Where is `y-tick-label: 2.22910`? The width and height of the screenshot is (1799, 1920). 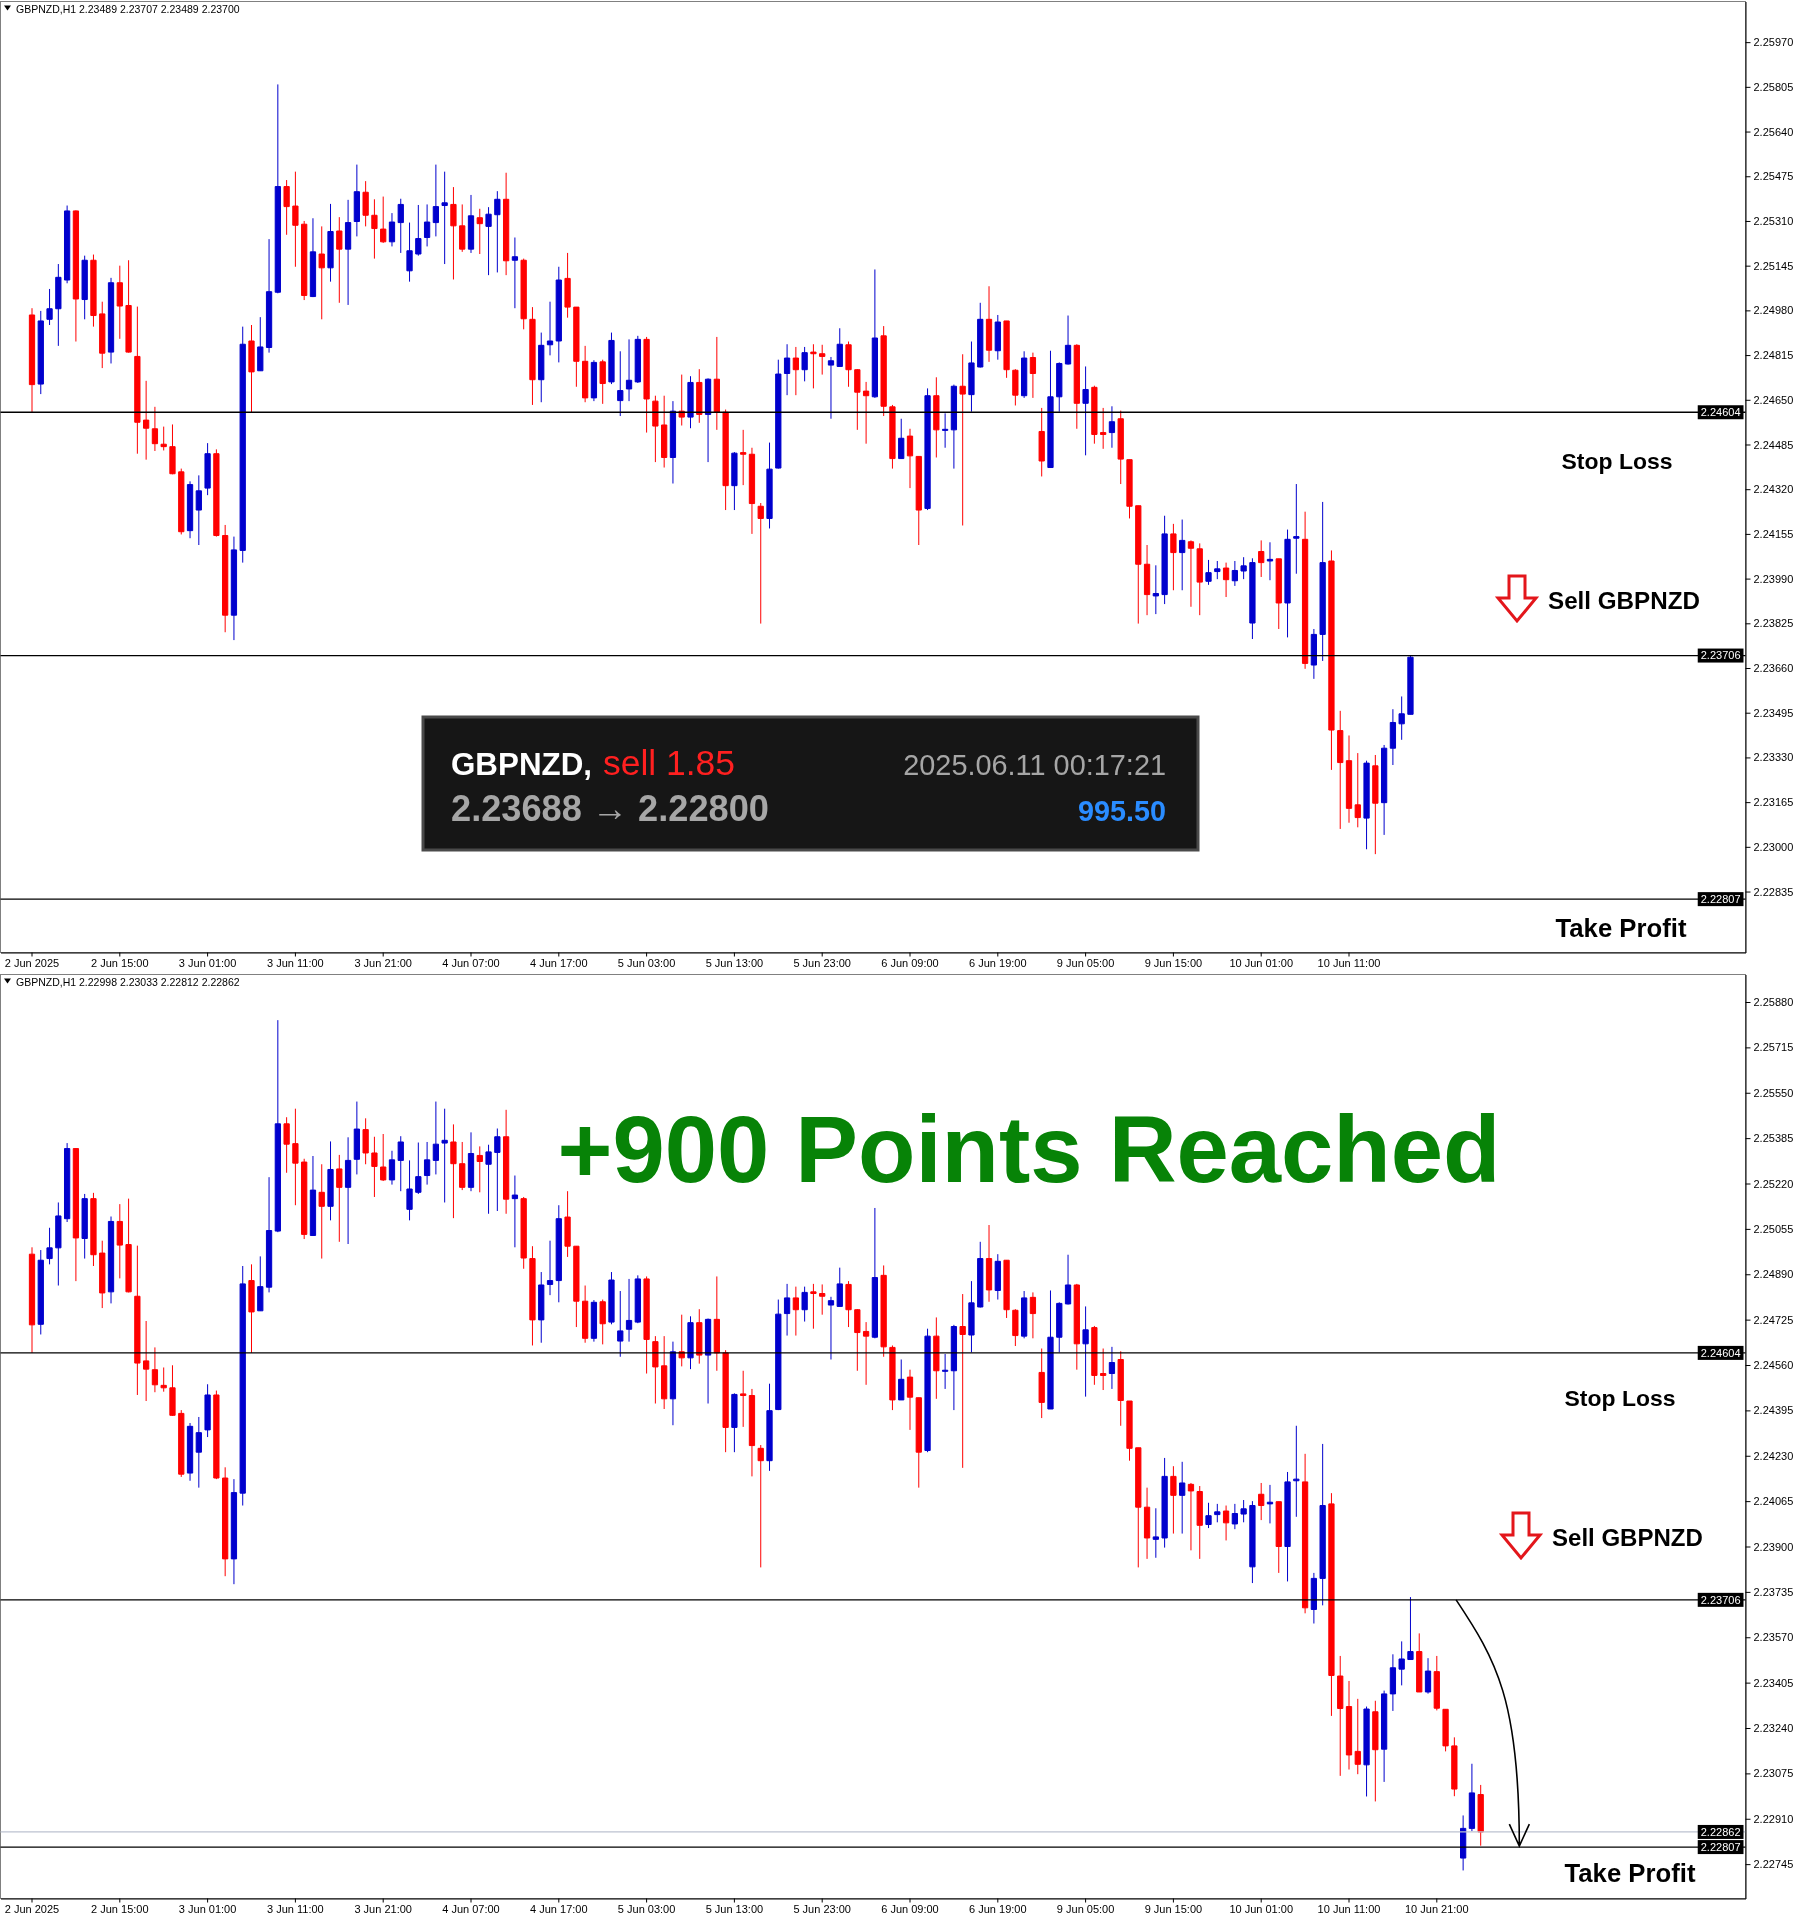
y-tick-label: 2.22910 is located at coordinates (1773, 1818).